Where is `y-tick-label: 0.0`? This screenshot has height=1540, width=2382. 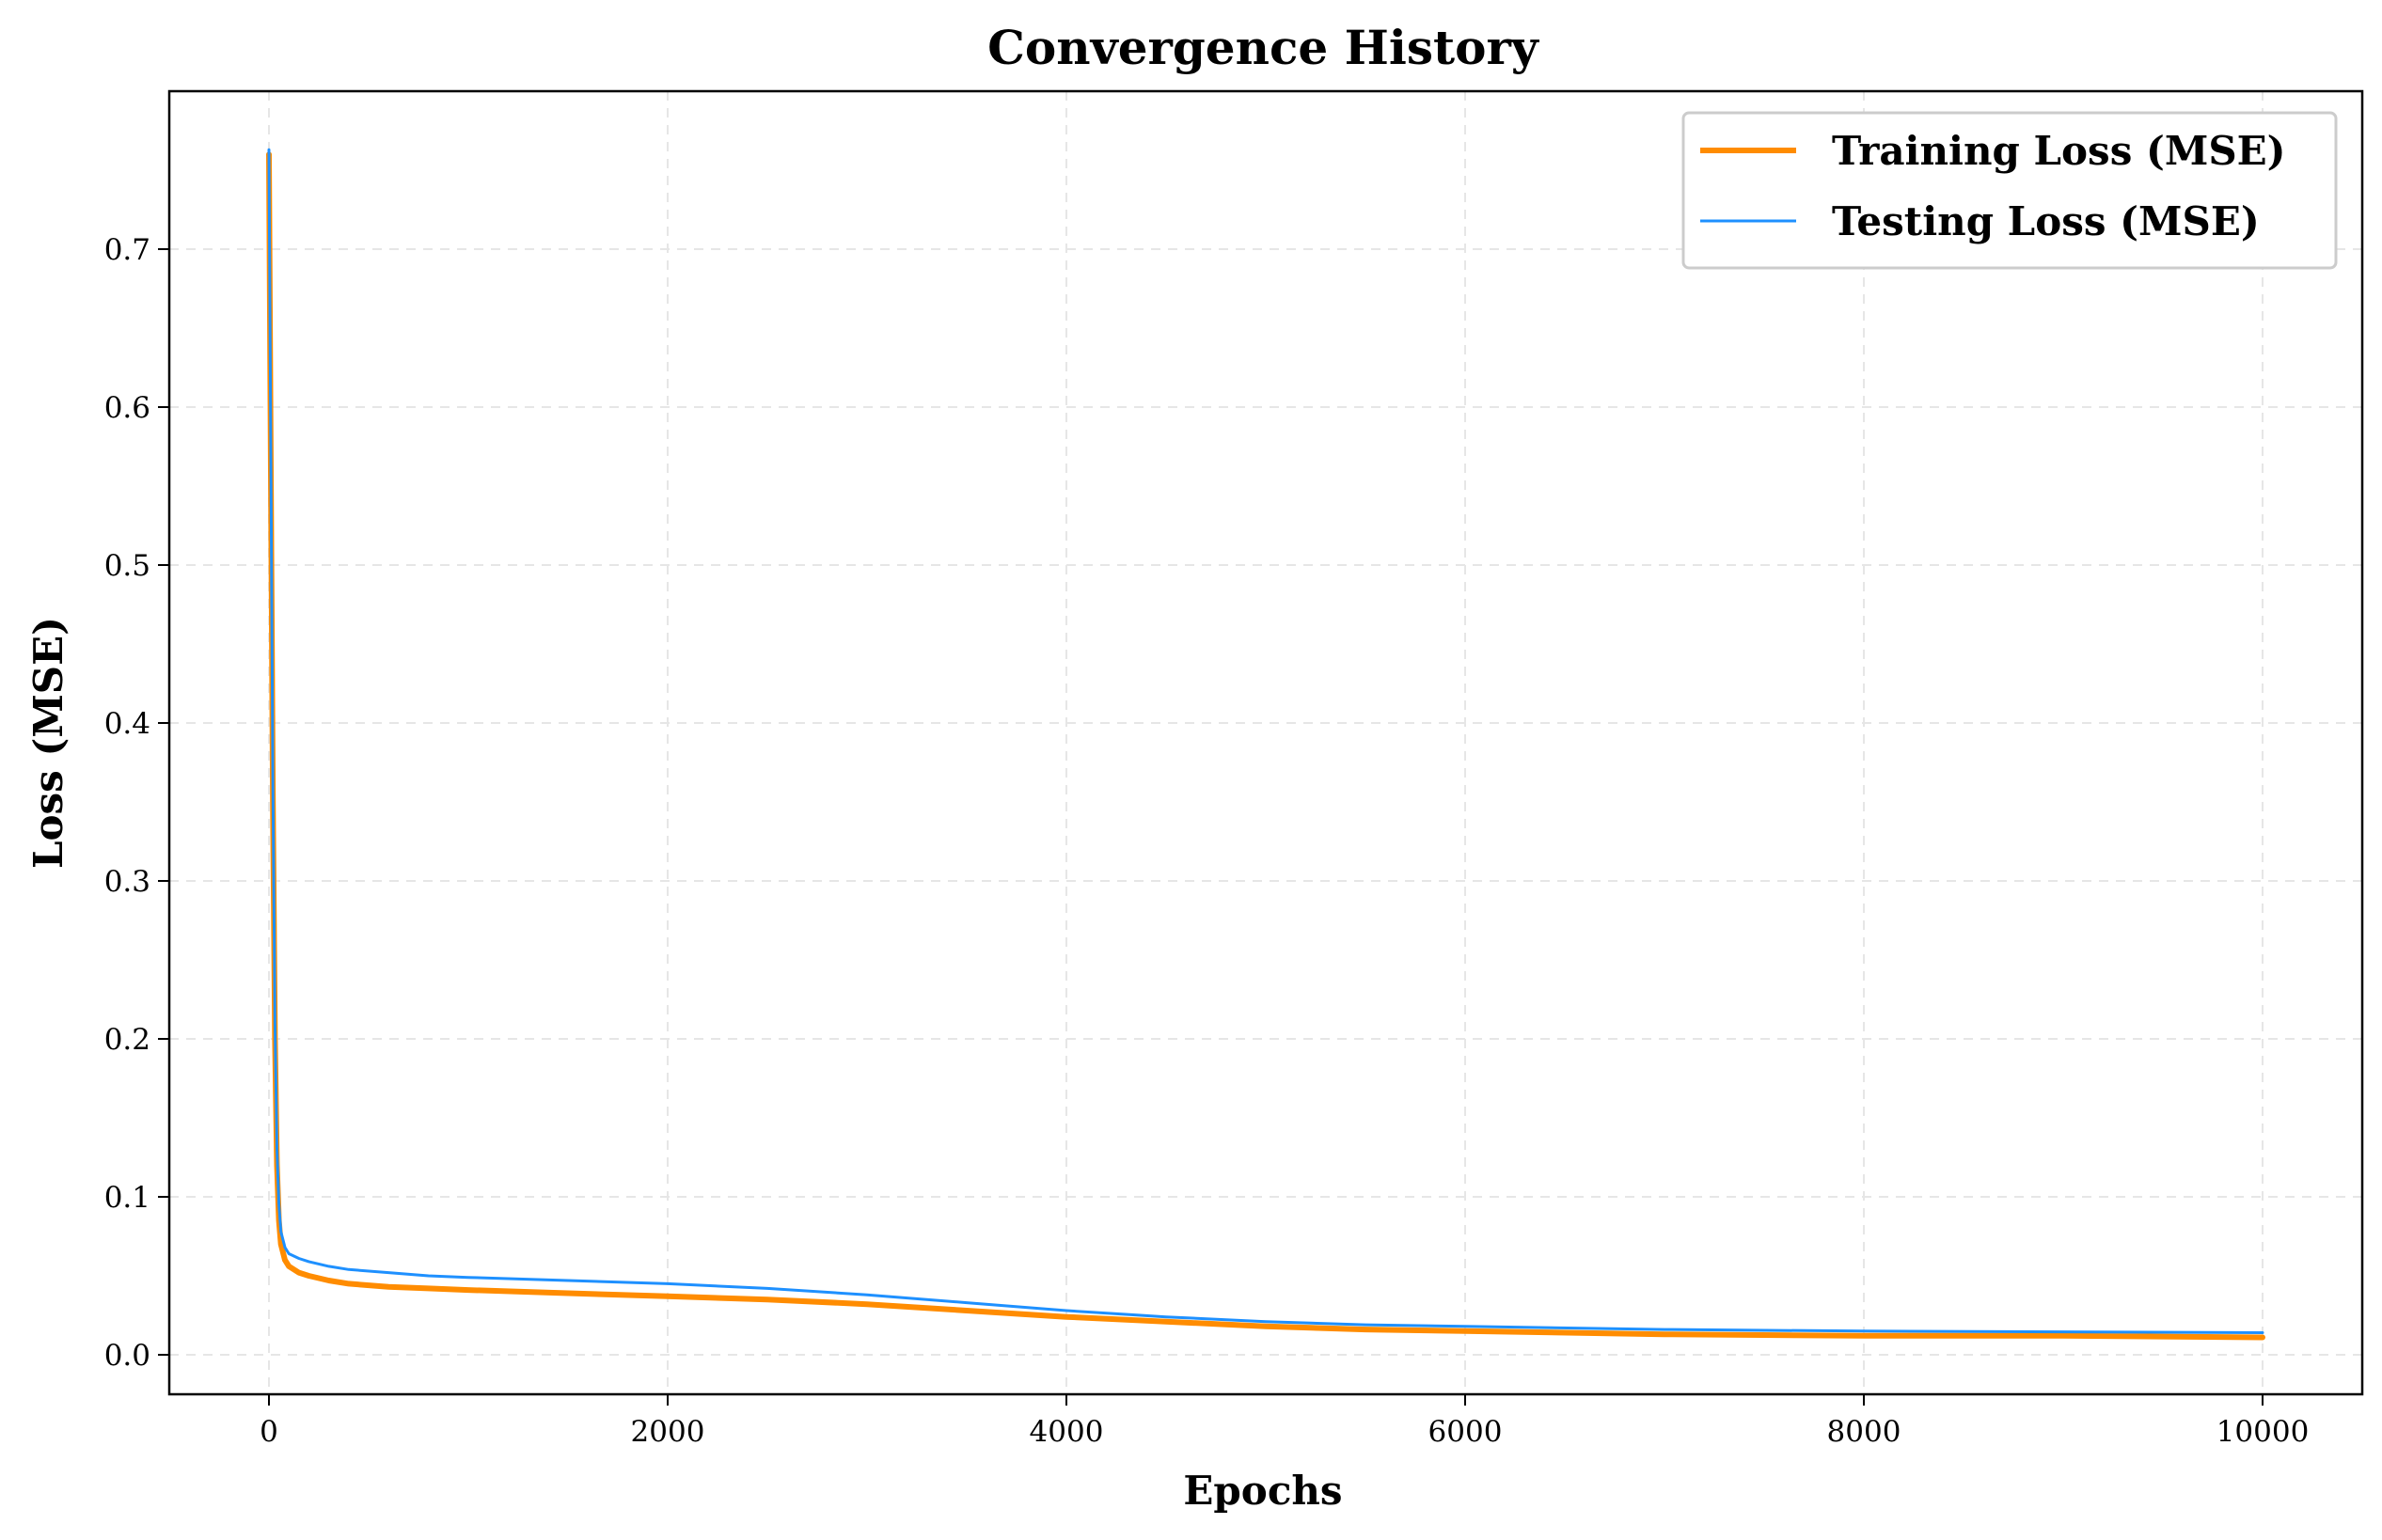
y-tick-label: 0.0 is located at coordinates (127, 1356).